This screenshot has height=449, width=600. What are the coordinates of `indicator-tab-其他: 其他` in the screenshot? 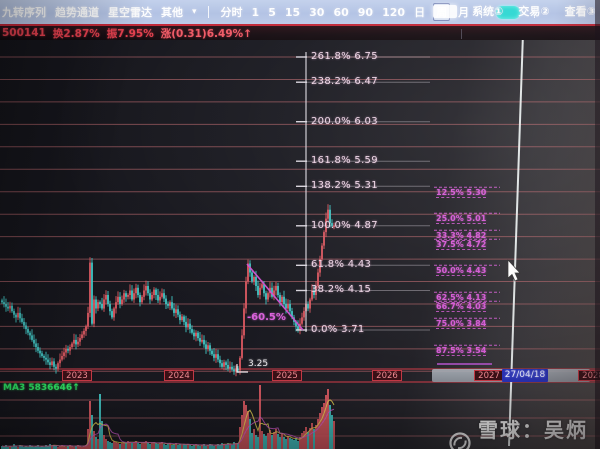 It's located at (172, 12).